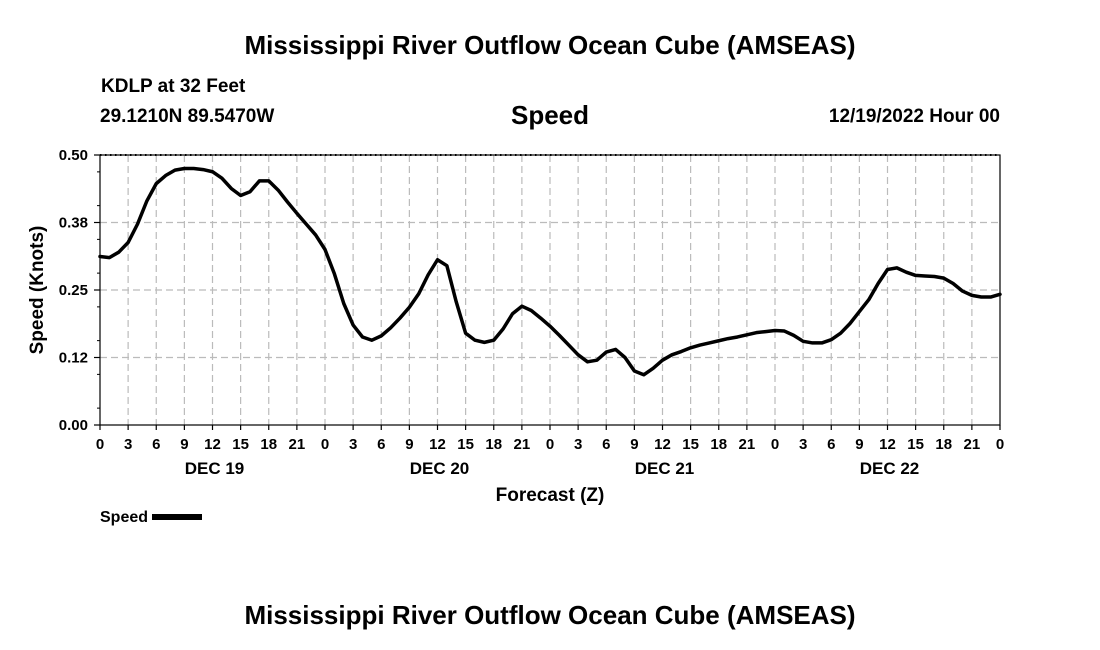 This screenshot has width=1100, height=650. Describe the element at coordinates (665, 468) in the screenshot. I see `day-label: DEC 21` at that location.